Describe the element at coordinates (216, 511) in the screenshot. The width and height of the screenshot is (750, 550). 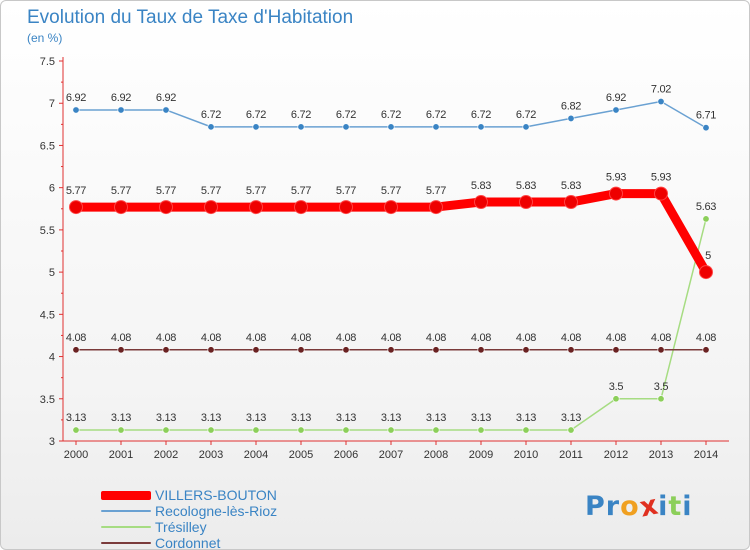
I see `legend-label: Recologne-lès-Rioz` at that location.